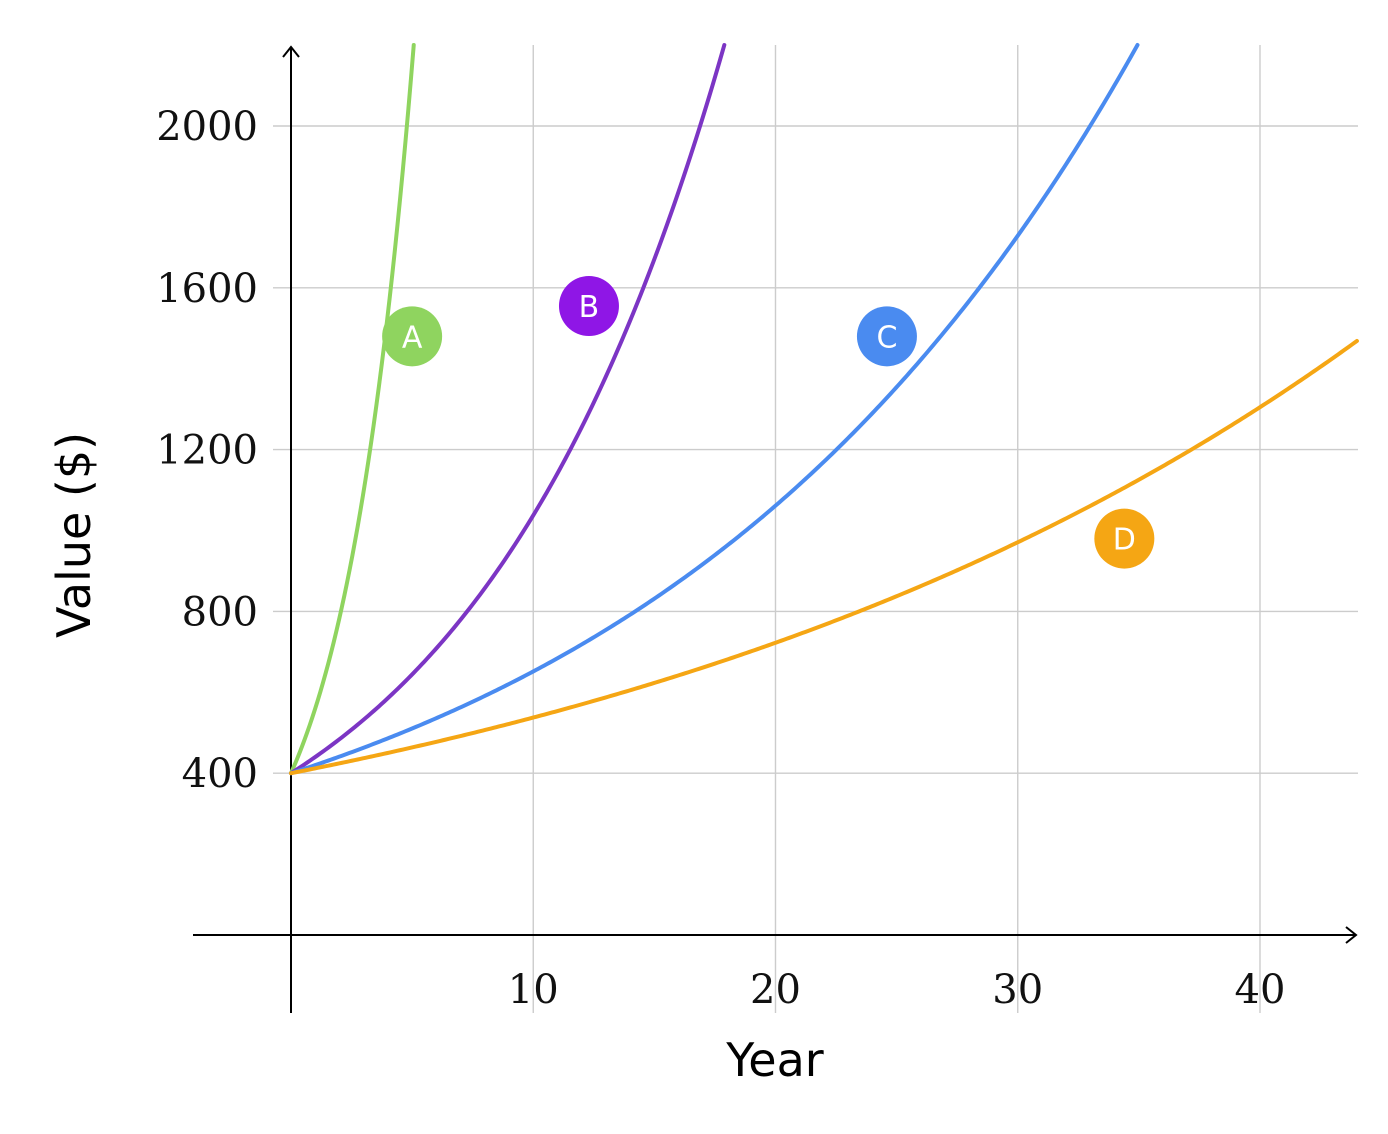 This screenshot has height=1134, width=1388. What do you see at coordinates (774, 1060) in the screenshot?
I see `x-axis-title: Year` at bounding box center [774, 1060].